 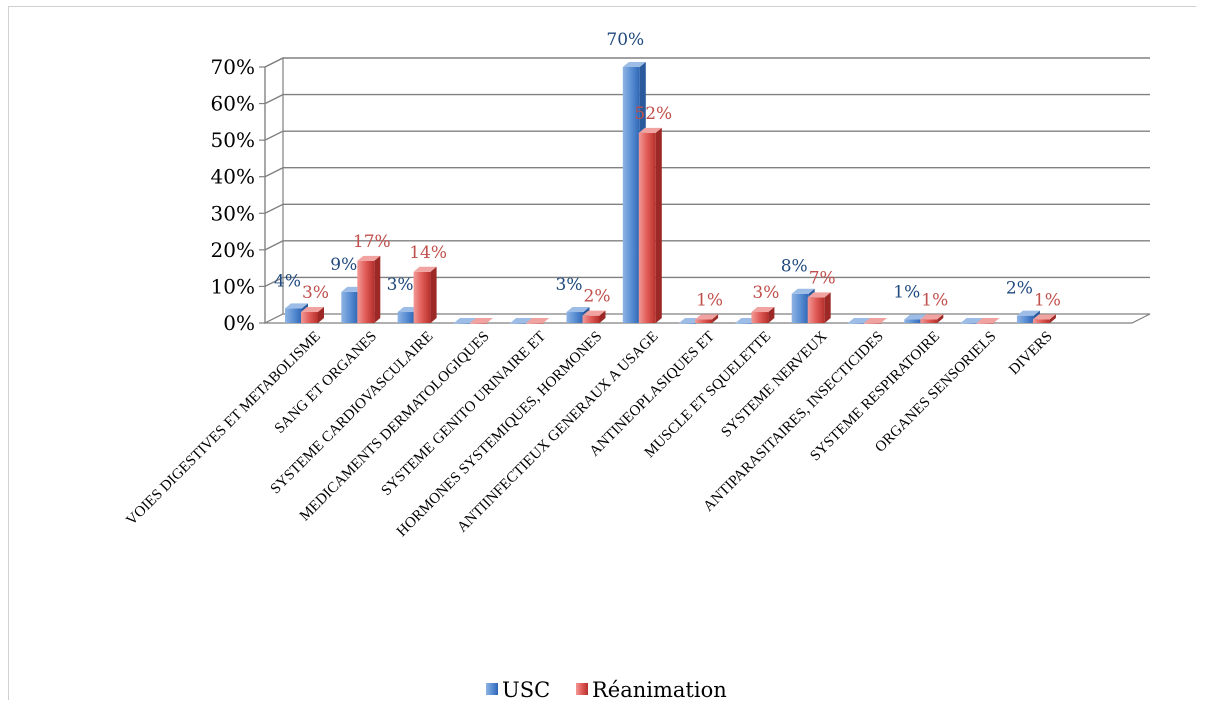 I want to click on legend-swatch-usc, so click(x=492, y=689).